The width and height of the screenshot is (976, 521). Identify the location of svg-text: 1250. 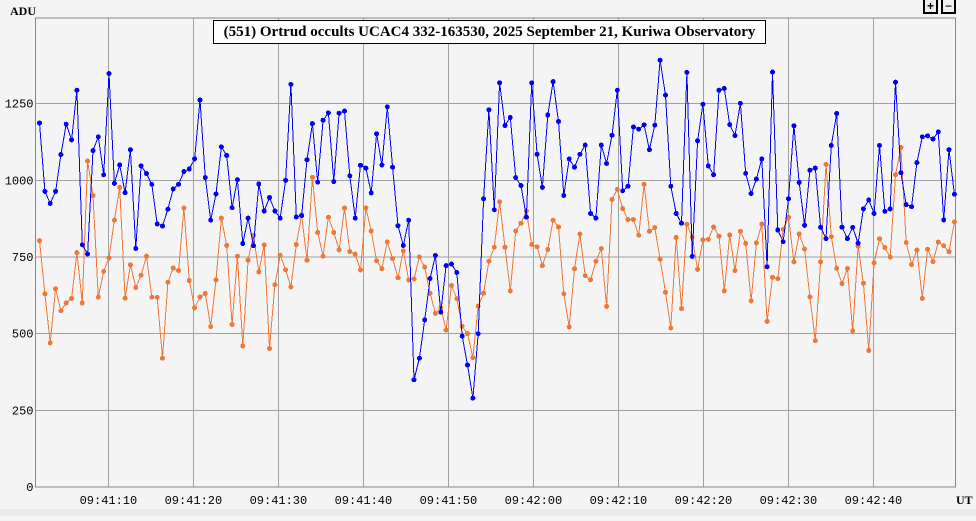
(19, 105).